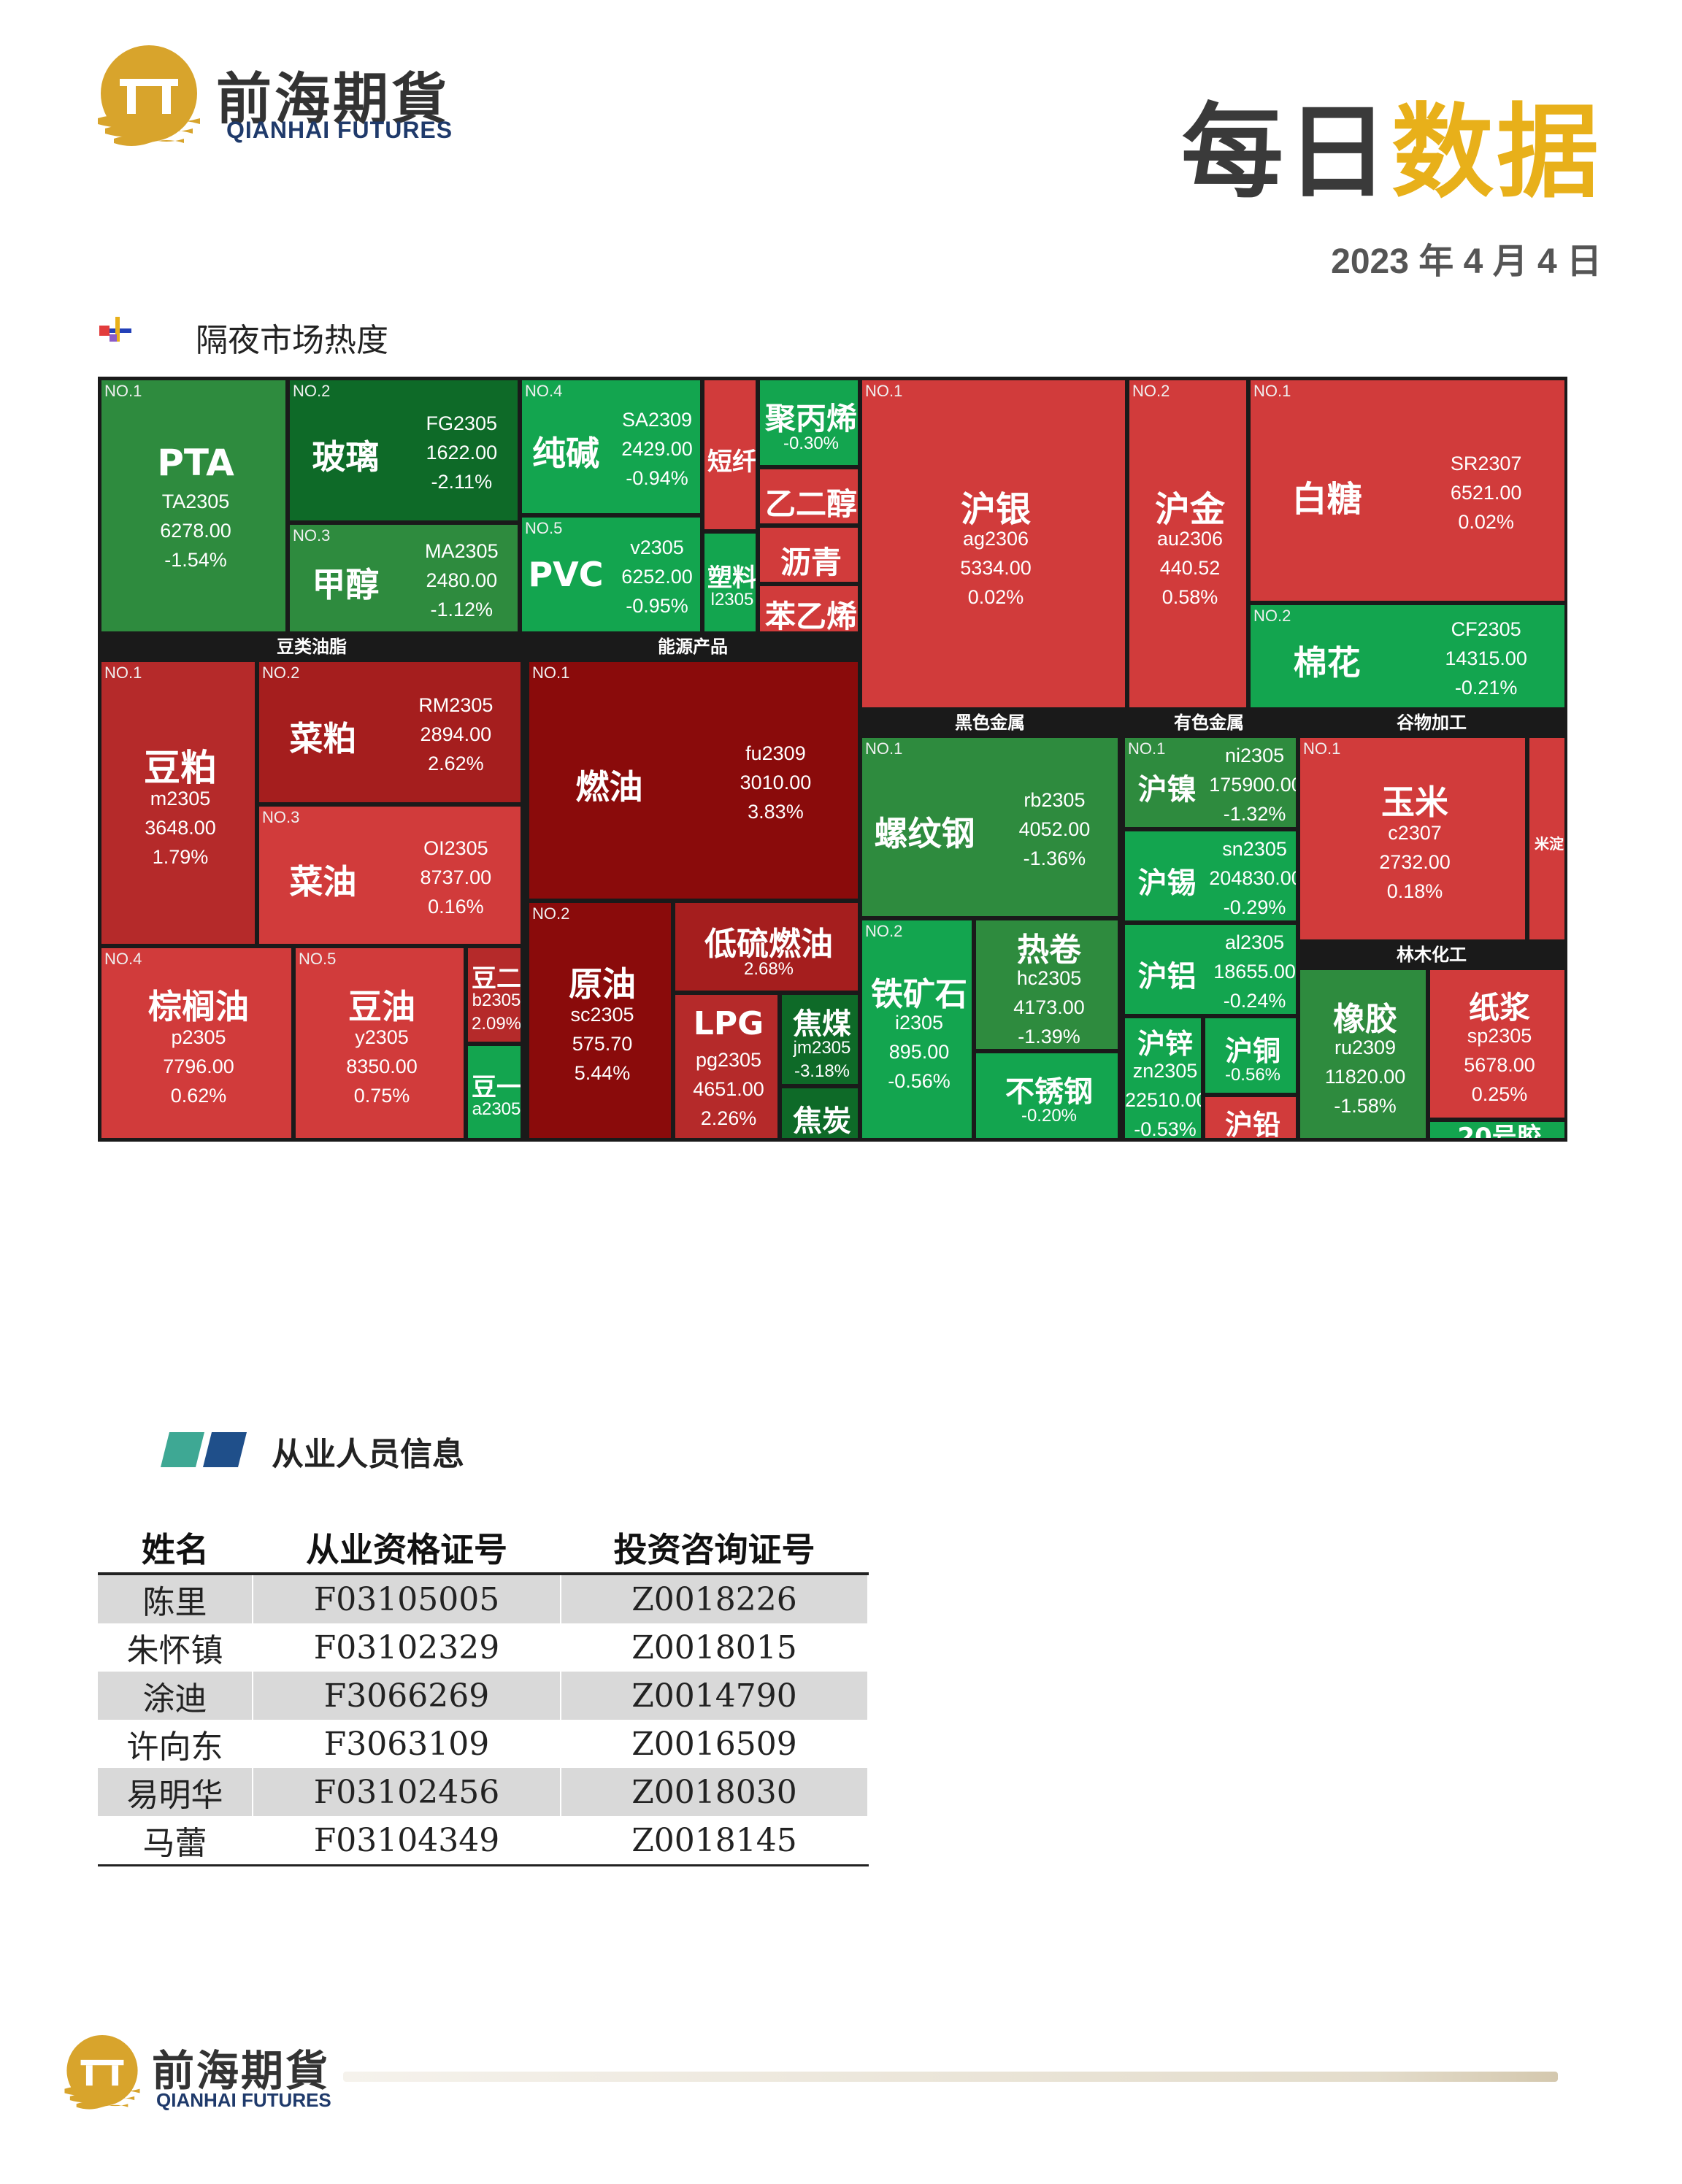  I want to click on tile-info: -0.30%, so click(809, 443).